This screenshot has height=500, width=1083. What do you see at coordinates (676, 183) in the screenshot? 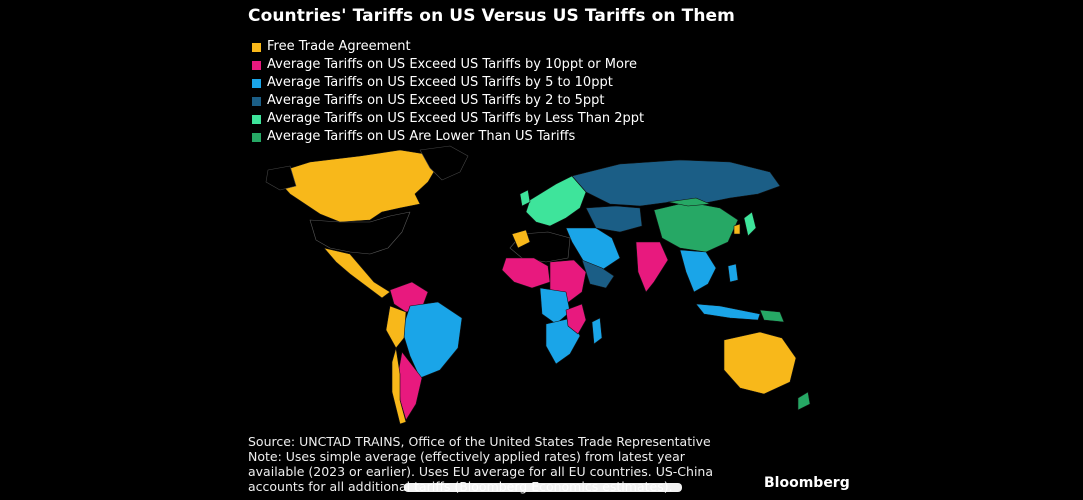
I see `region-russia` at bounding box center [676, 183].